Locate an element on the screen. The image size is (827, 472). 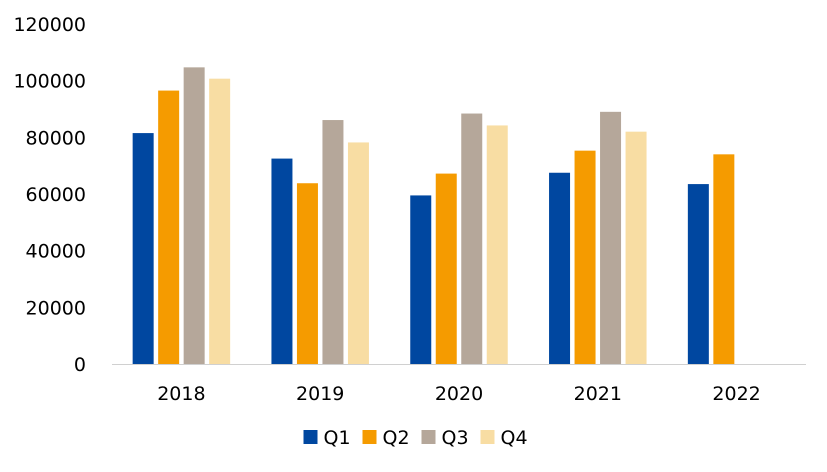
bar-q3-2018 is located at coordinates (194, 215).